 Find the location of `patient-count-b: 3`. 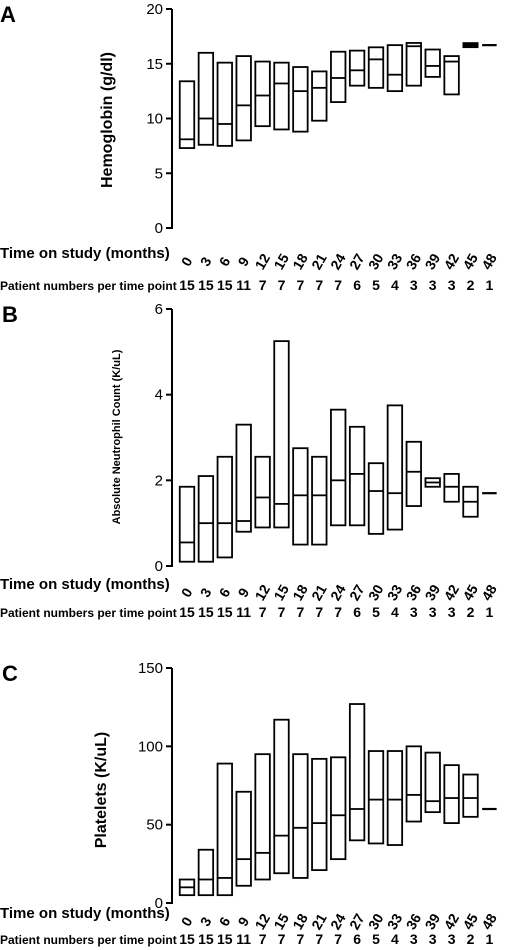

patient-count-b: 3 is located at coordinates (414, 612).